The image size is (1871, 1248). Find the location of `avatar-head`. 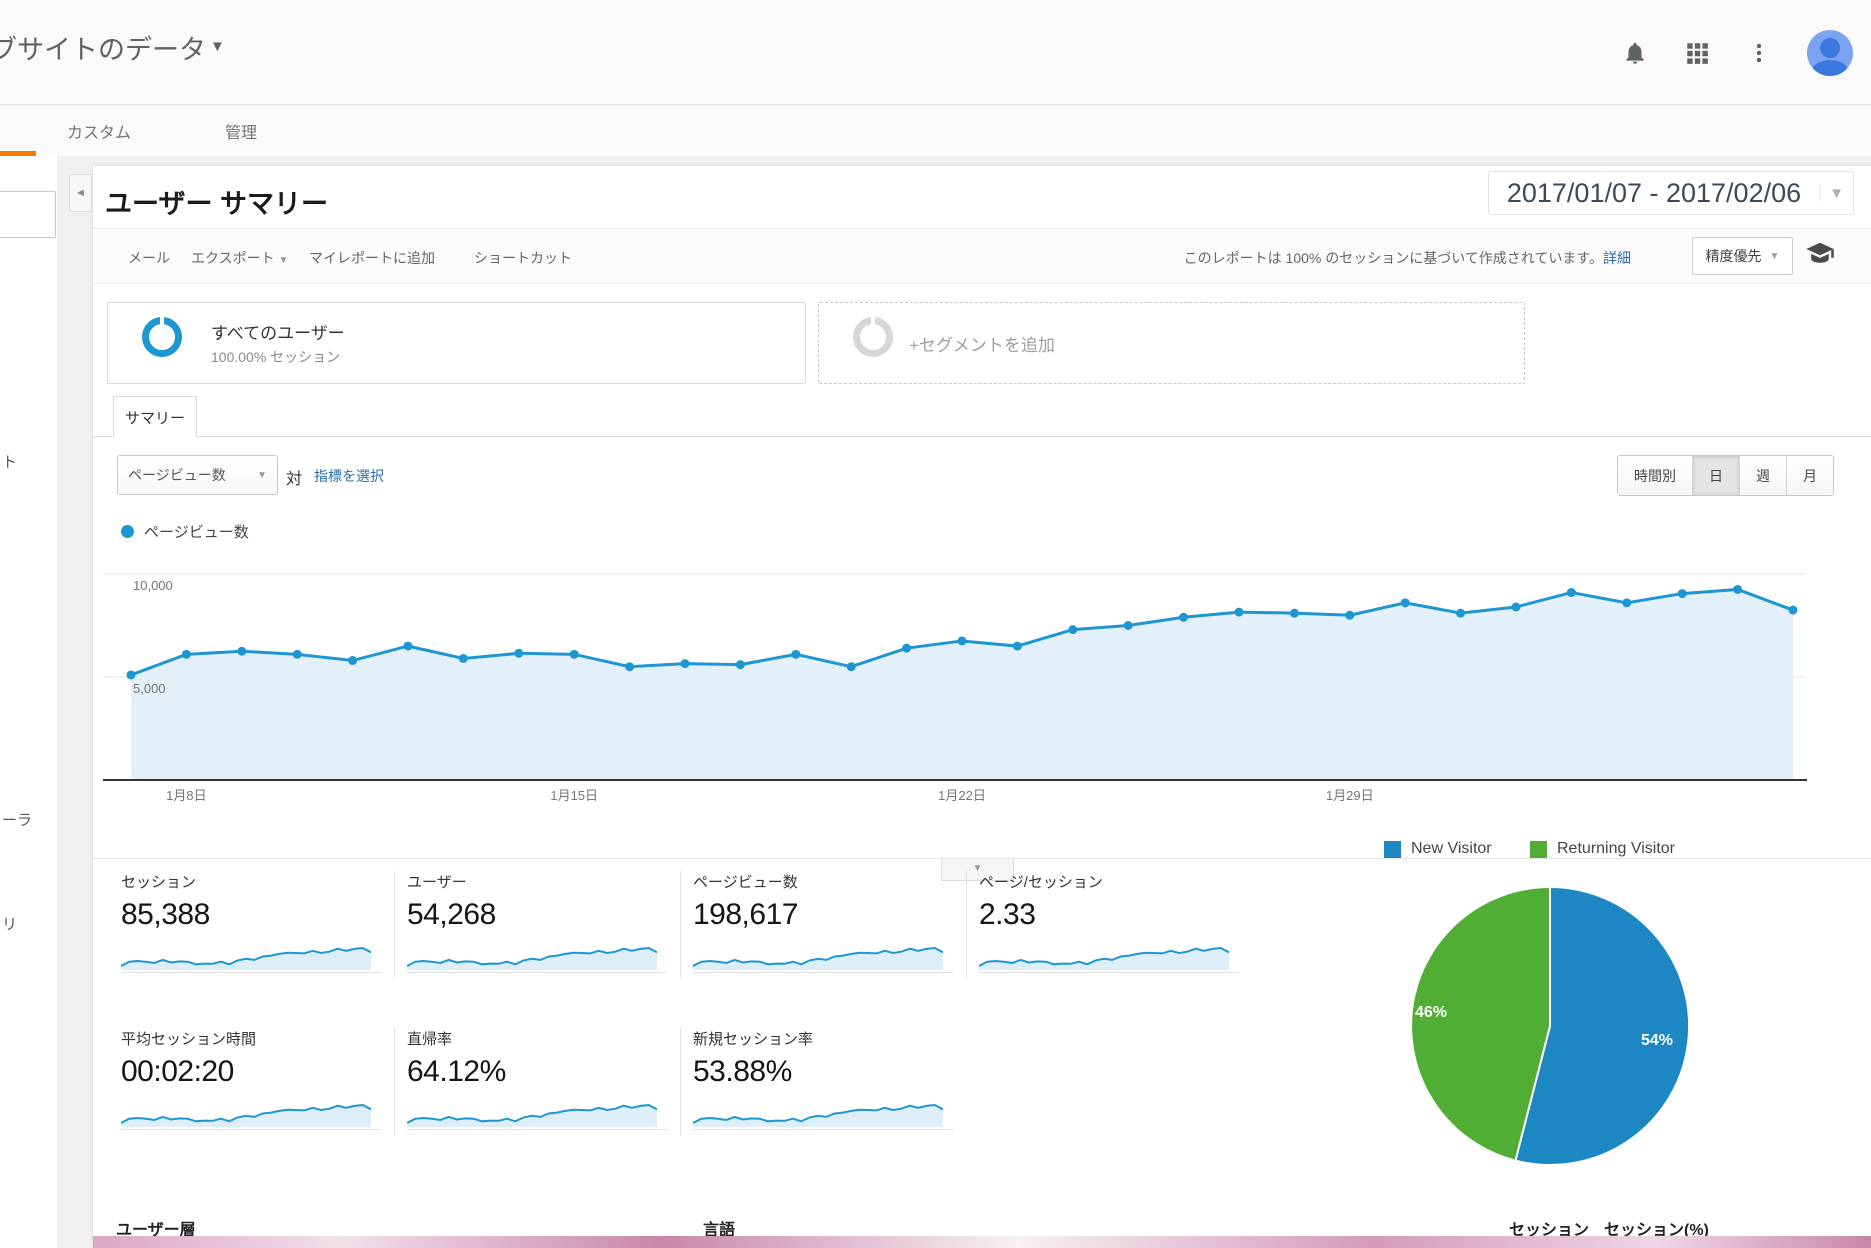

avatar-head is located at coordinates (1830, 47).